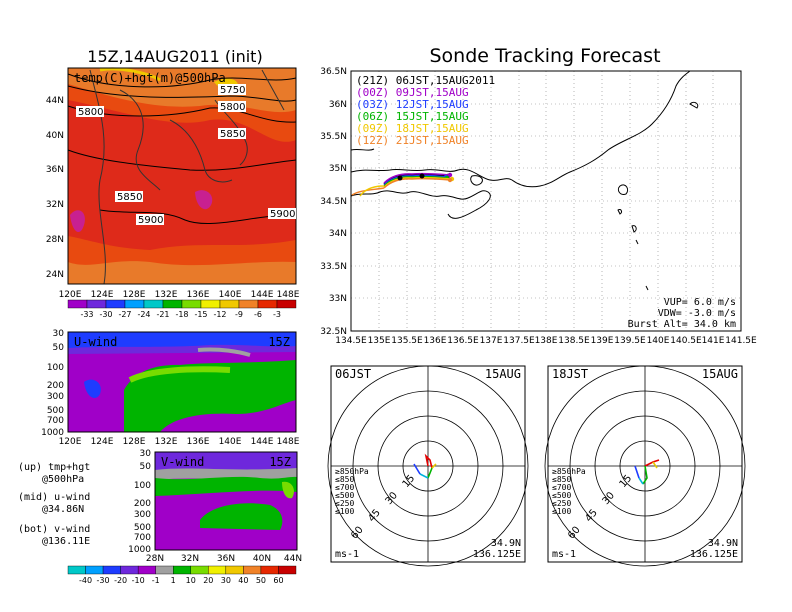 This screenshot has width=792, height=612. Describe the element at coordinates (282, 214) in the screenshot. I see `contour-label: 5900` at that location.